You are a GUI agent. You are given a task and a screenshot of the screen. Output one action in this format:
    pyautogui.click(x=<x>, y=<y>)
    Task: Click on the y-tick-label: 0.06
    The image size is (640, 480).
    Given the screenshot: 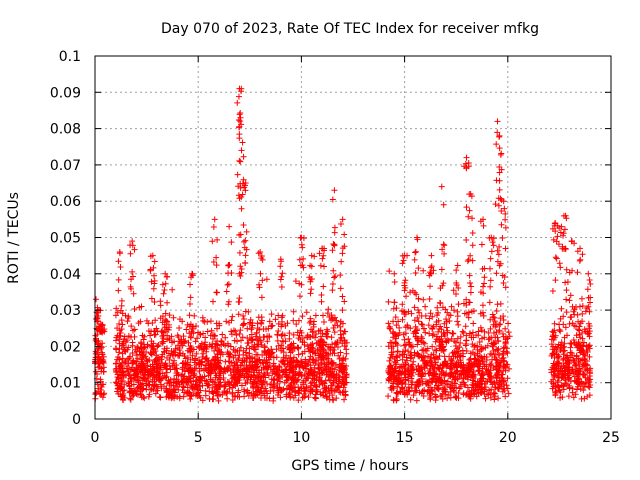 What is the action you would take?
    pyautogui.click(x=65, y=202)
    